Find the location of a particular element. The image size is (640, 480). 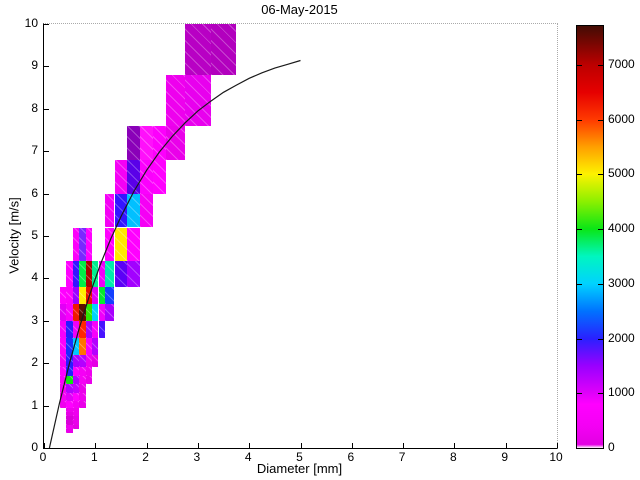

colorbar is located at coordinates (590, 237).